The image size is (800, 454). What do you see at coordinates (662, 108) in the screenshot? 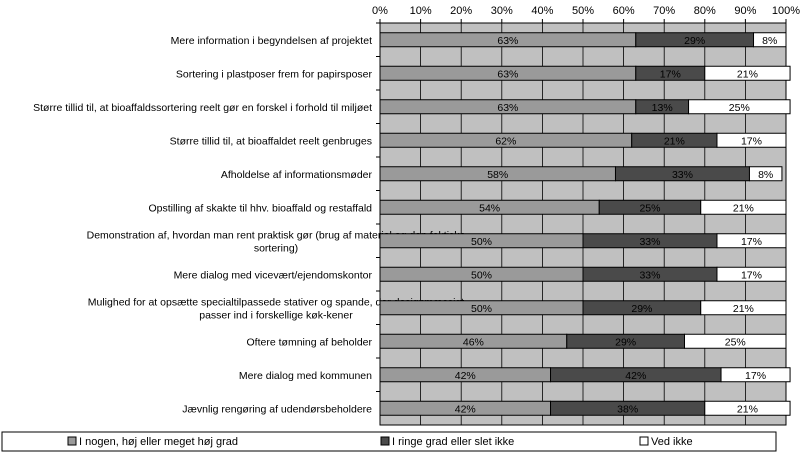
I see `data-label: 13%` at bounding box center [662, 108].